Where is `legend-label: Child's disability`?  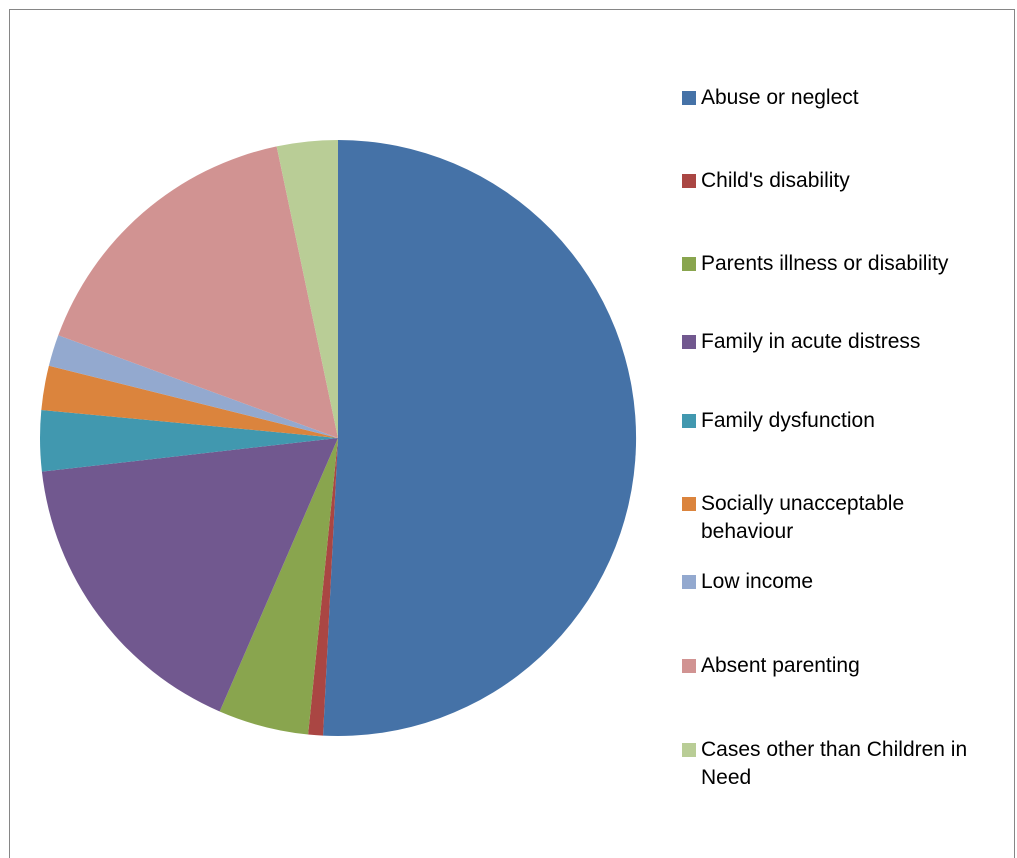
legend-label: Child's disability is located at coordinates (775, 180).